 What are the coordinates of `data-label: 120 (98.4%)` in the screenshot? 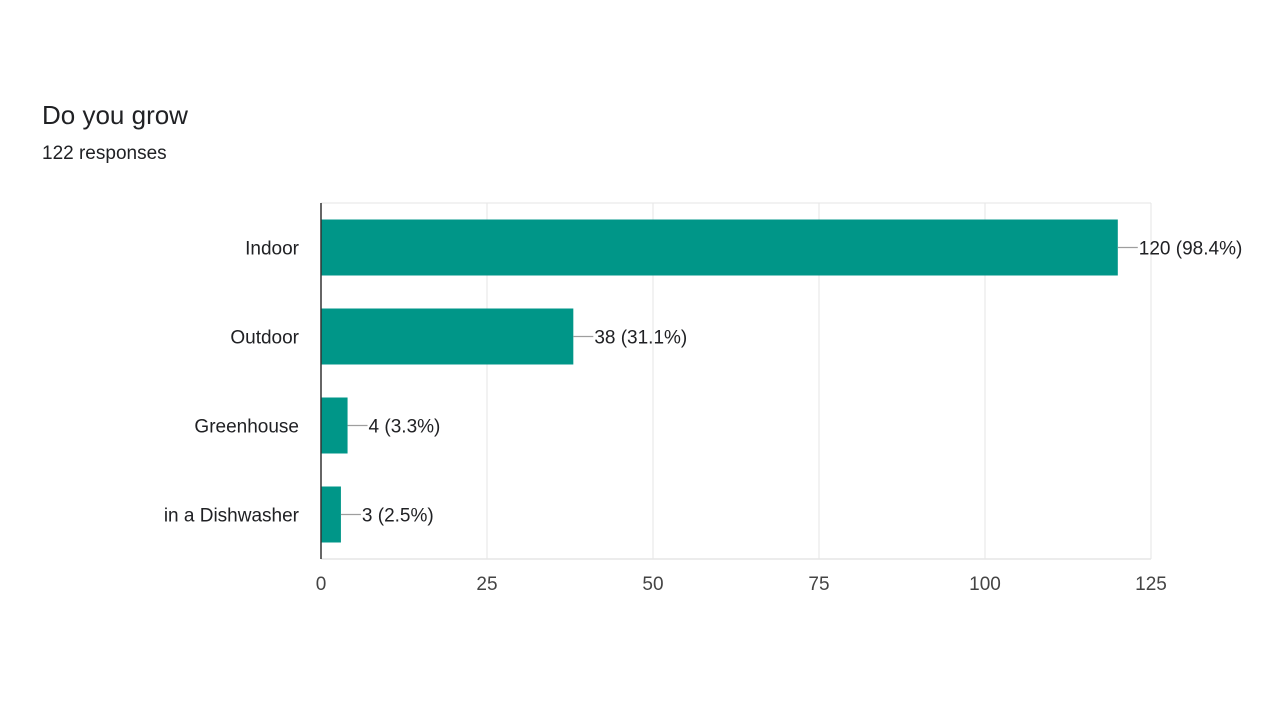 It's located at (1191, 249).